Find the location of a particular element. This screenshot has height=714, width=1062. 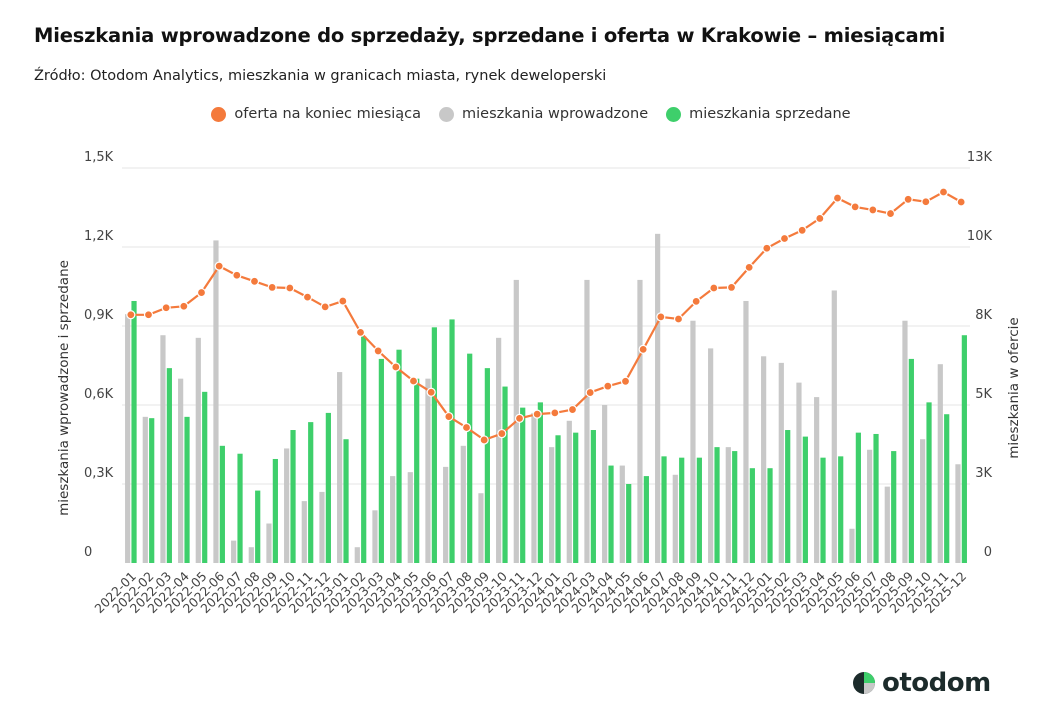

right-tick-label: 13K is located at coordinates (980, 157).